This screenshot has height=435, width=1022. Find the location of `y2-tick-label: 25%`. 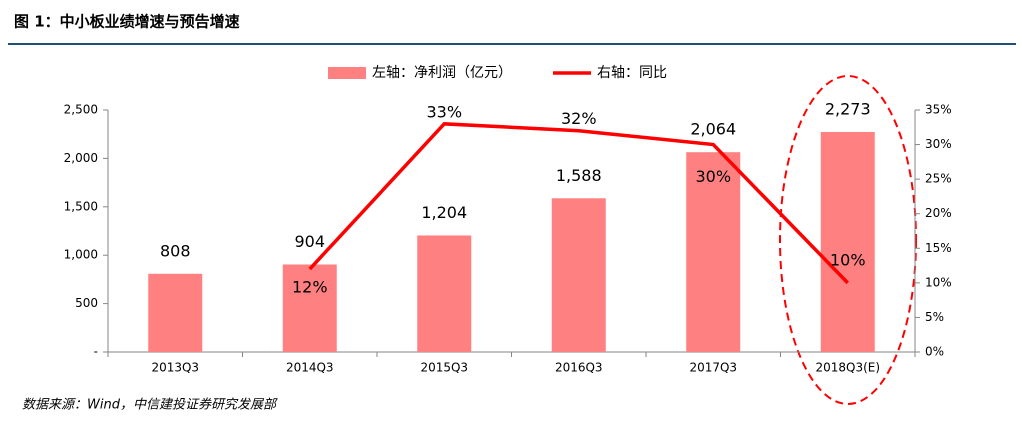

y2-tick-label: 25% is located at coordinates (938, 179).